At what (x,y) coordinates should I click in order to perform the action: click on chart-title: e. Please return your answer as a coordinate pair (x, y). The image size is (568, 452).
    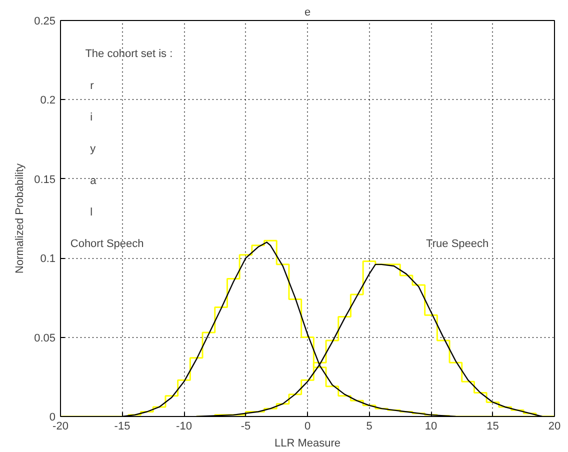
    Looking at the image, I should click on (307, 12).